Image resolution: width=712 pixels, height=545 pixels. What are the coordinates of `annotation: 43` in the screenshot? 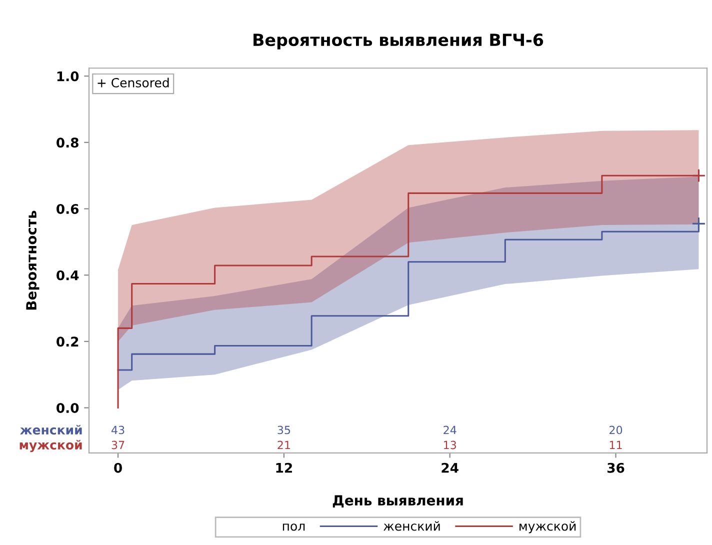 It's located at (118, 430).